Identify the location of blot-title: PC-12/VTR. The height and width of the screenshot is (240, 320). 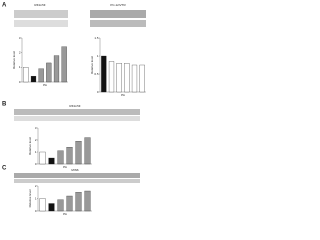
(118, 5).